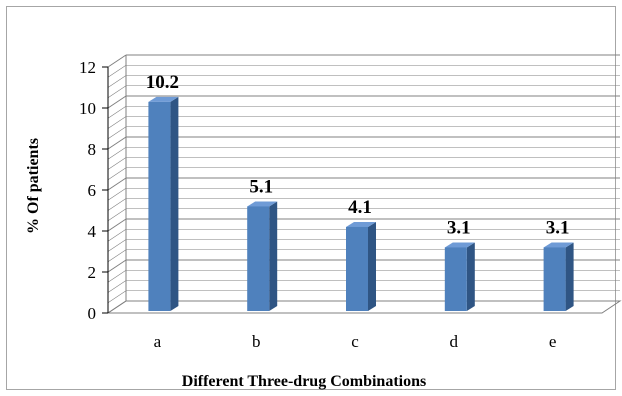 This screenshot has width=622, height=396. Describe the element at coordinates (158, 341) in the screenshot. I see `x-tick-label: a` at that location.